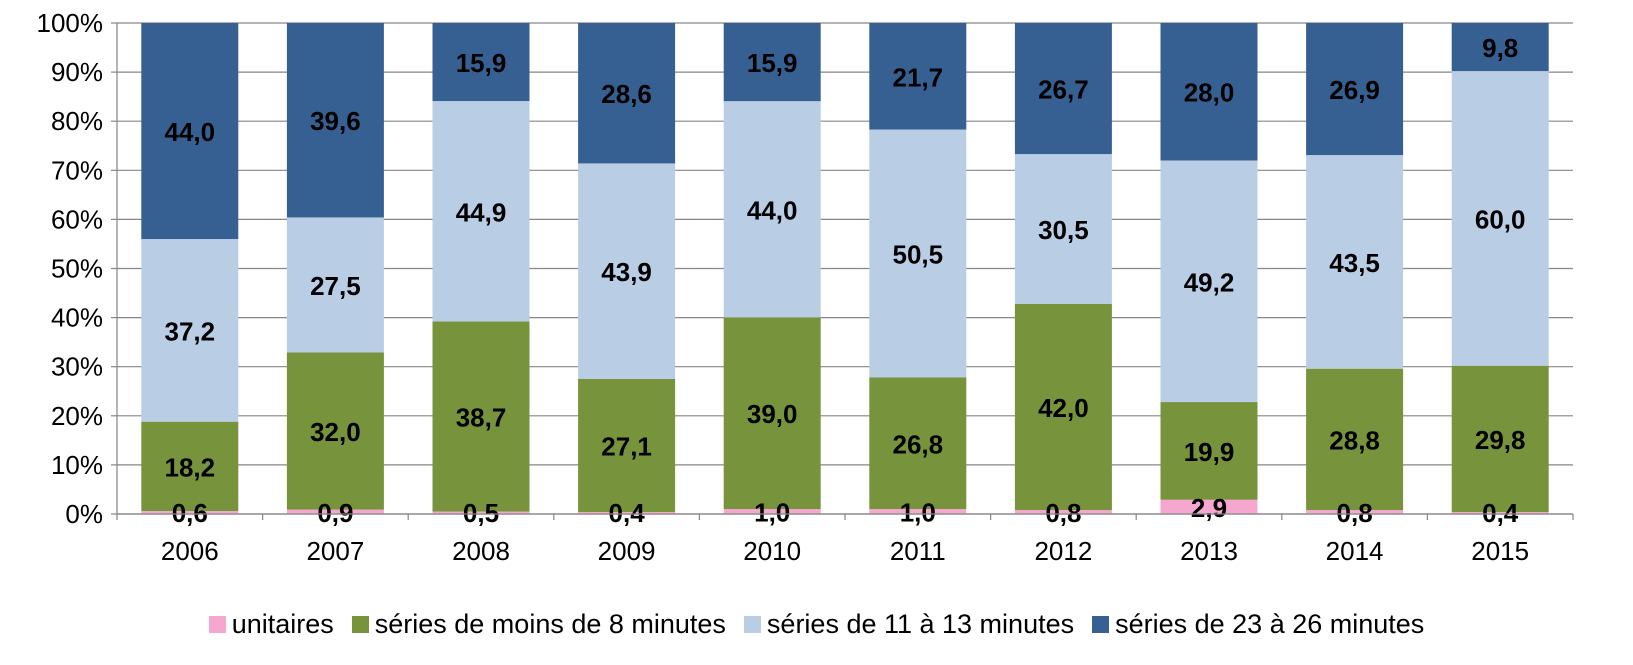 The height and width of the screenshot is (665, 1633). I want to click on data-label: 26,9, so click(1354, 90).